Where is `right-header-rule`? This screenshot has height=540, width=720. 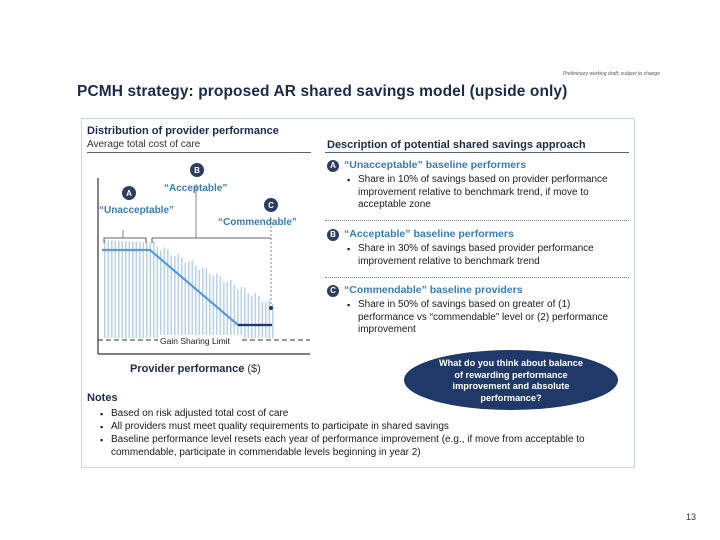
right-header-rule is located at coordinates (477, 152).